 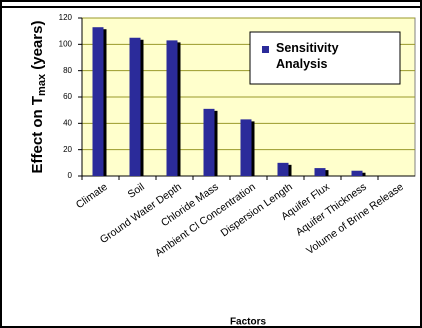 I want to click on y-tick-label: 100, so click(x=66, y=43).